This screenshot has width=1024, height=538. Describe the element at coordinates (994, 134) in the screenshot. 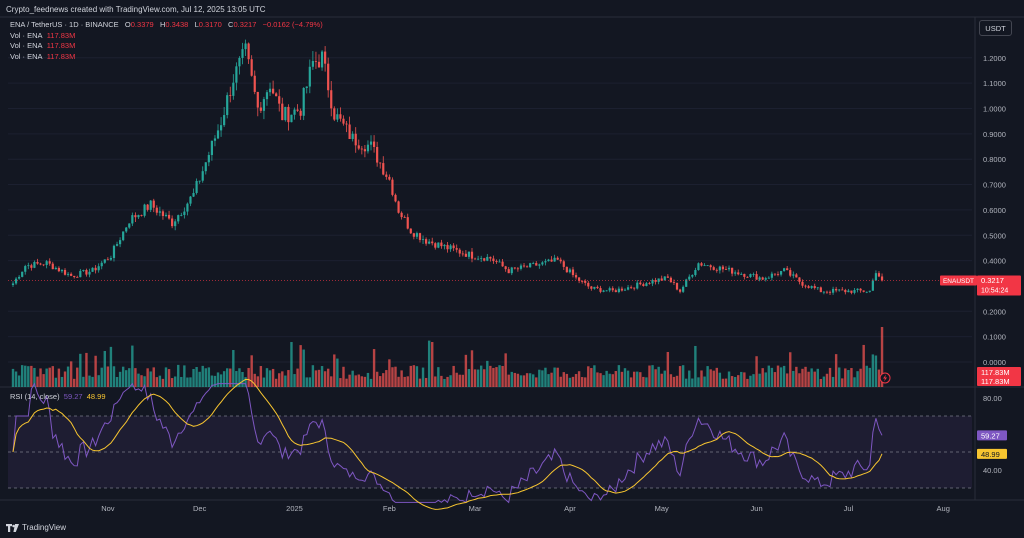

I see `price-axis-tick: 0.9000` at that location.